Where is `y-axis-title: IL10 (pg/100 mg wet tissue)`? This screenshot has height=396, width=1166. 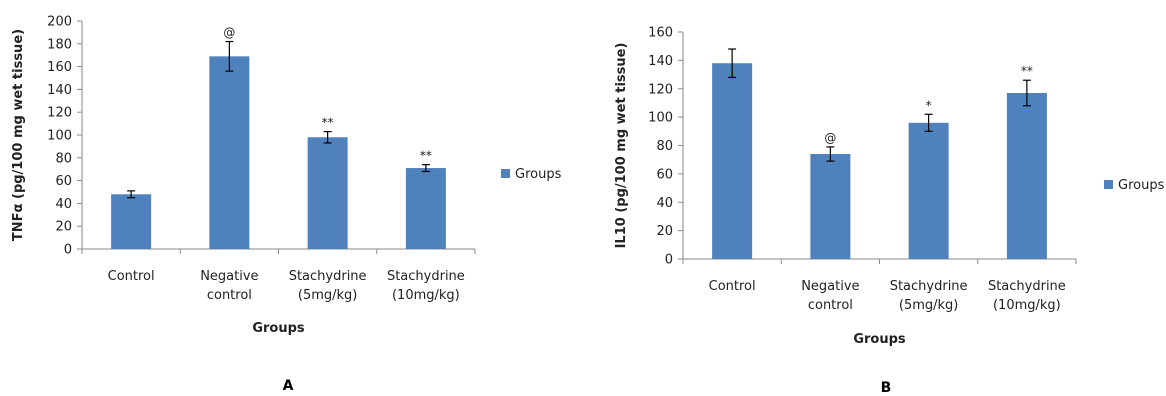 y-axis-title: IL10 (pg/100 mg wet tissue) is located at coordinates (621, 146).